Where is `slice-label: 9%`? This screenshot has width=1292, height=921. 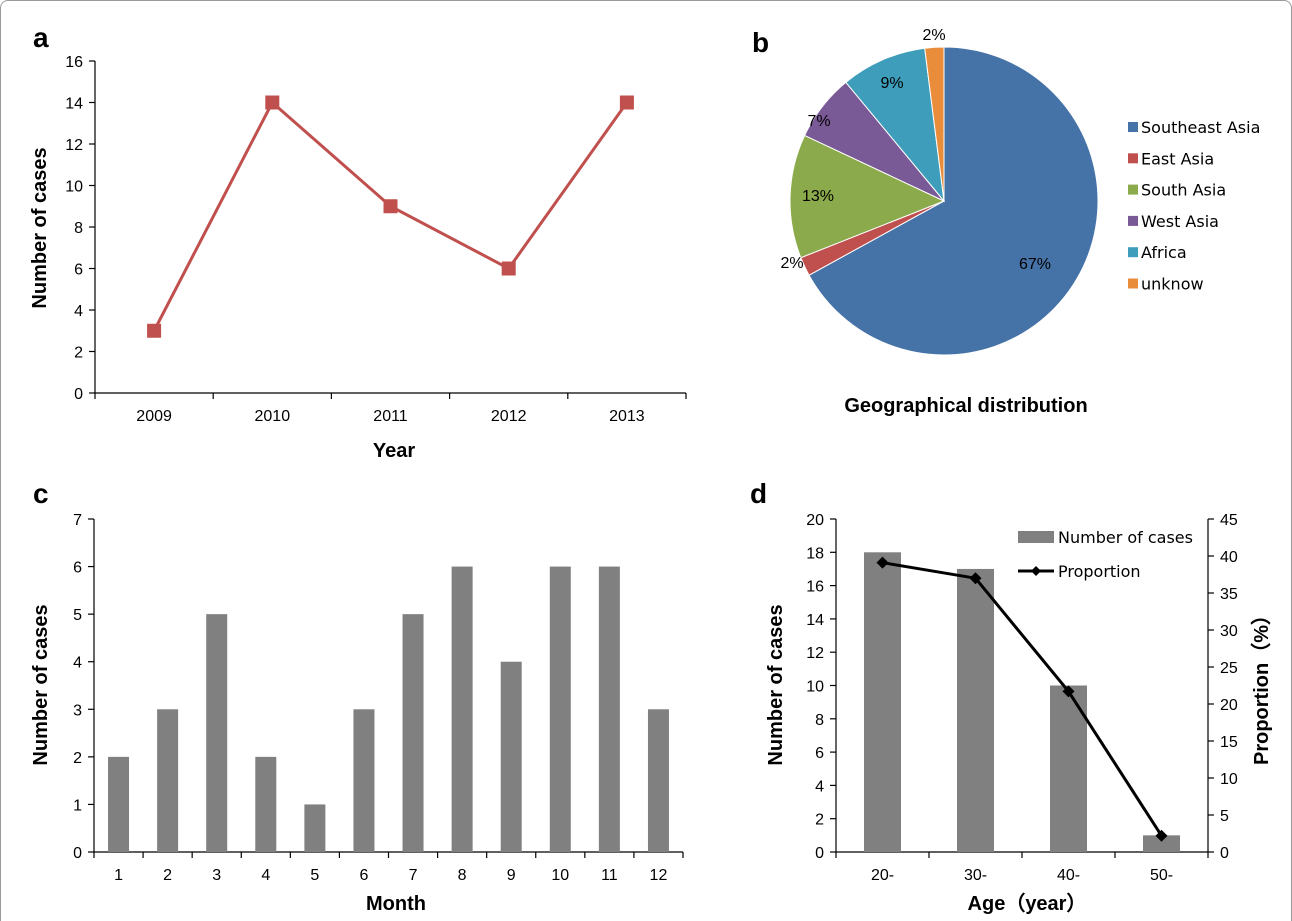
slice-label: 9% is located at coordinates (891, 83).